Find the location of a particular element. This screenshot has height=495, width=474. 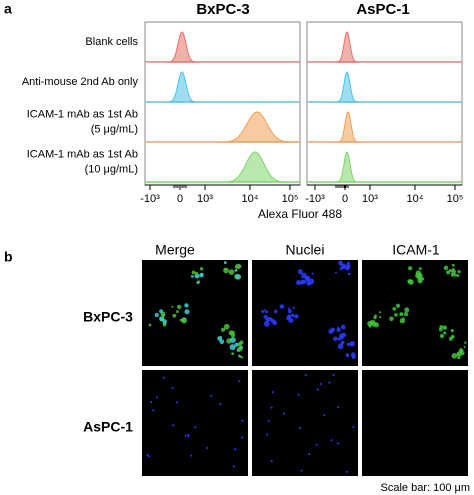

x-tick-label: 10⁵ is located at coordinates (290, 199).